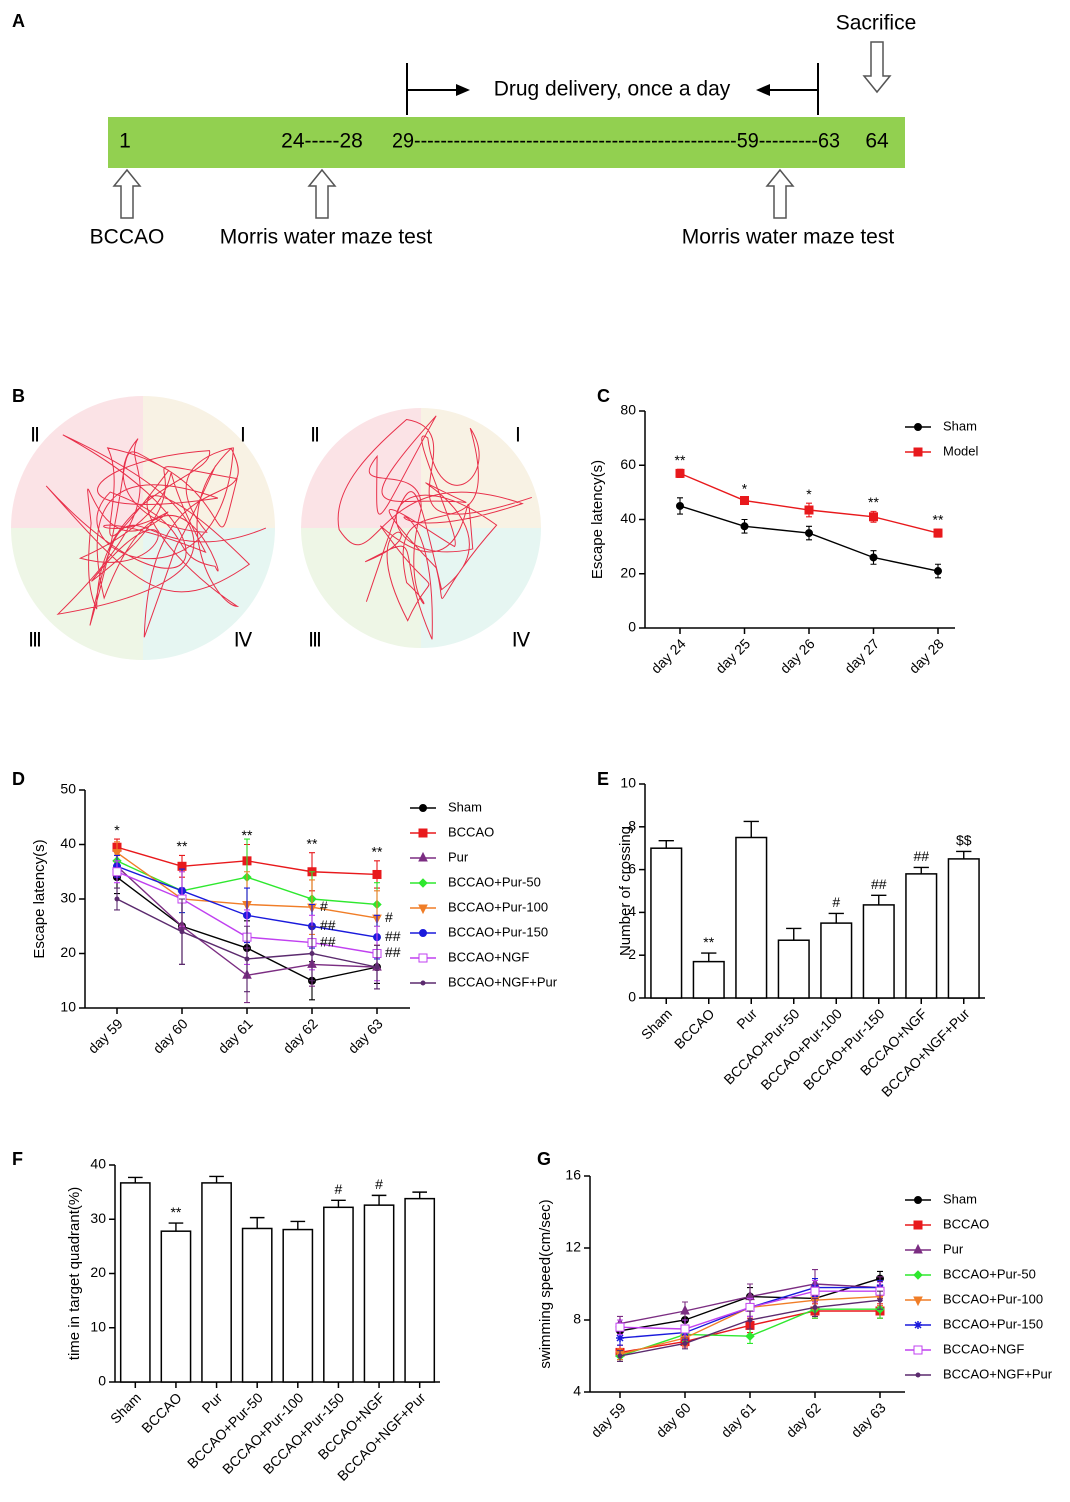  What do you see at coordinates (966, 1223) in the screenshot?
I see `legend-label: BCCAO` at bounding box center [966, 1223].